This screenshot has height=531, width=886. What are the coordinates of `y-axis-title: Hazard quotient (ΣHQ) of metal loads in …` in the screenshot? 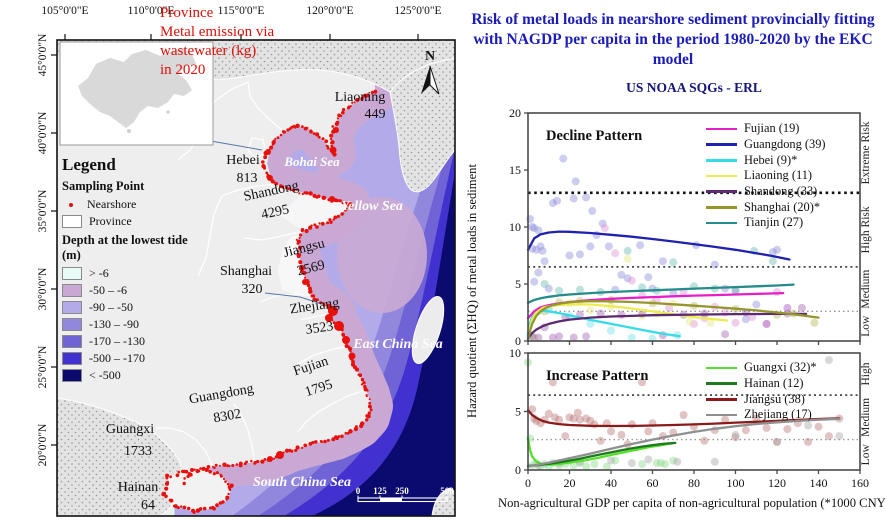 It's located at (472, 291).